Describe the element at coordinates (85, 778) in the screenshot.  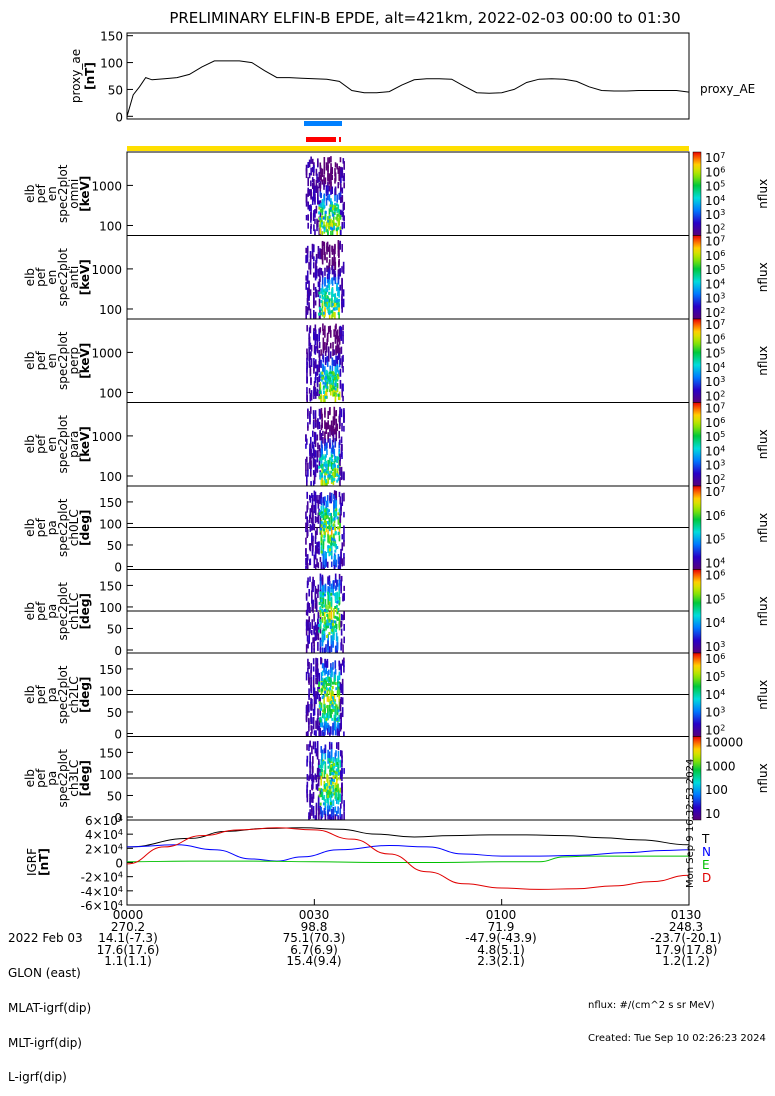
I see `spectrogram-ylabel-line: [deg]` at that location.